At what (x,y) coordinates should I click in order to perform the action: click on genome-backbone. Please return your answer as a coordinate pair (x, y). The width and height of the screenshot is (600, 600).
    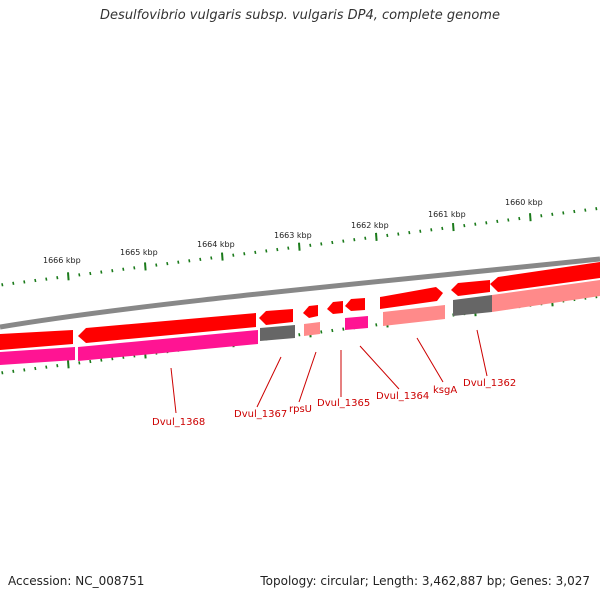
    Looking at the image, I should click on (300, 293).